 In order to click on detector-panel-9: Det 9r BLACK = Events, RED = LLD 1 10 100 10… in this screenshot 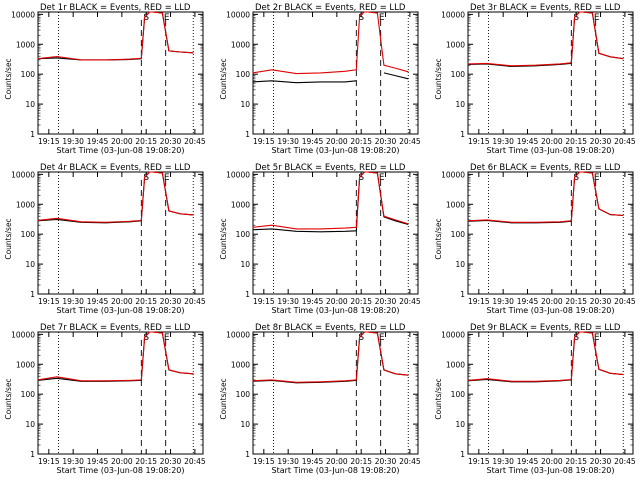, I will do `click(535, 399)`.